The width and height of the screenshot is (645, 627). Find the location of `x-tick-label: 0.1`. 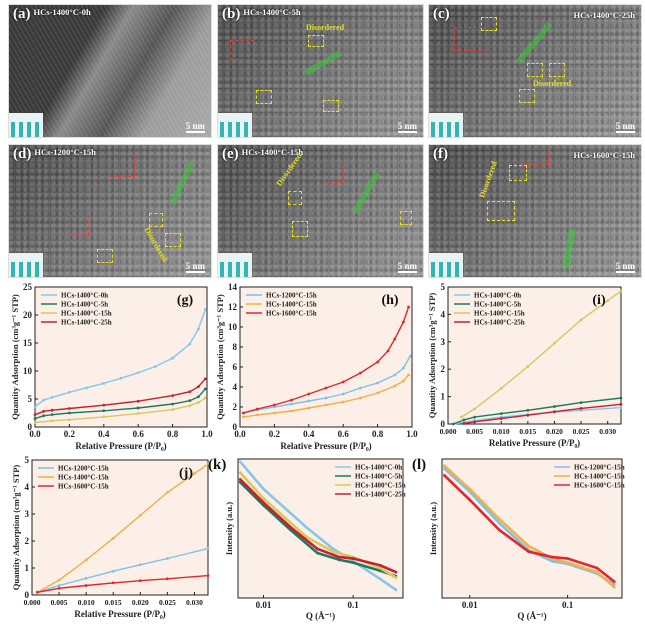

x-tick-label: 0.1 is located at coordinates (568, 605).